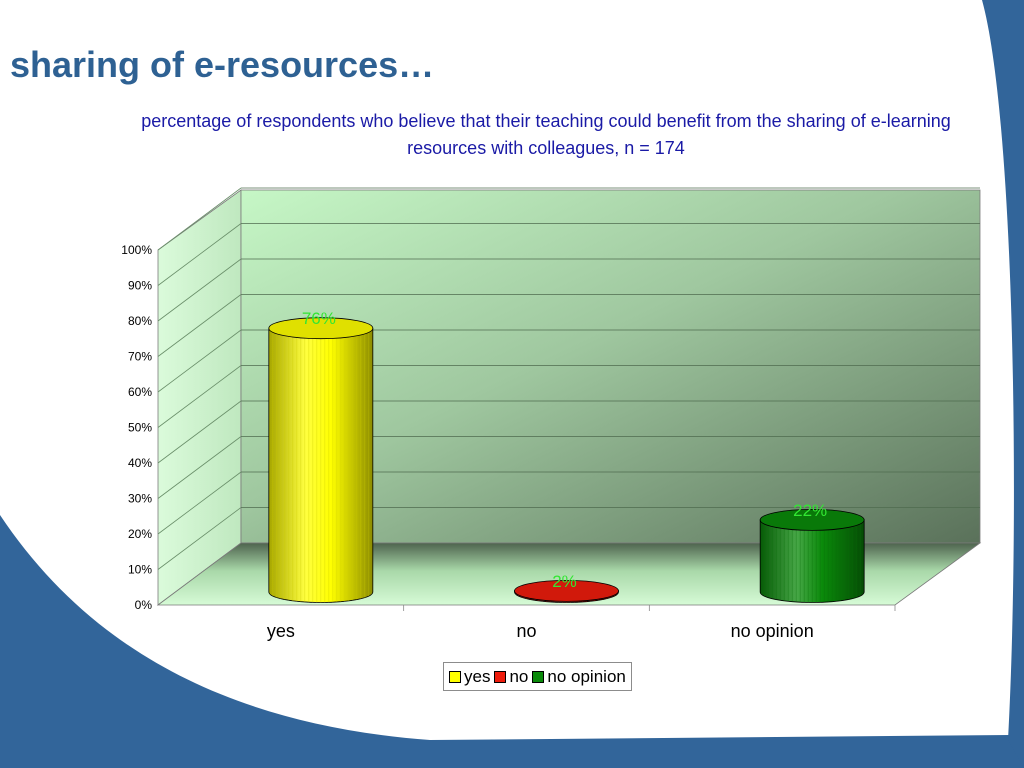  Describe the element at coordinates (144, 605) in the screenshot. I see `y-tick-label: 0%` at that location.